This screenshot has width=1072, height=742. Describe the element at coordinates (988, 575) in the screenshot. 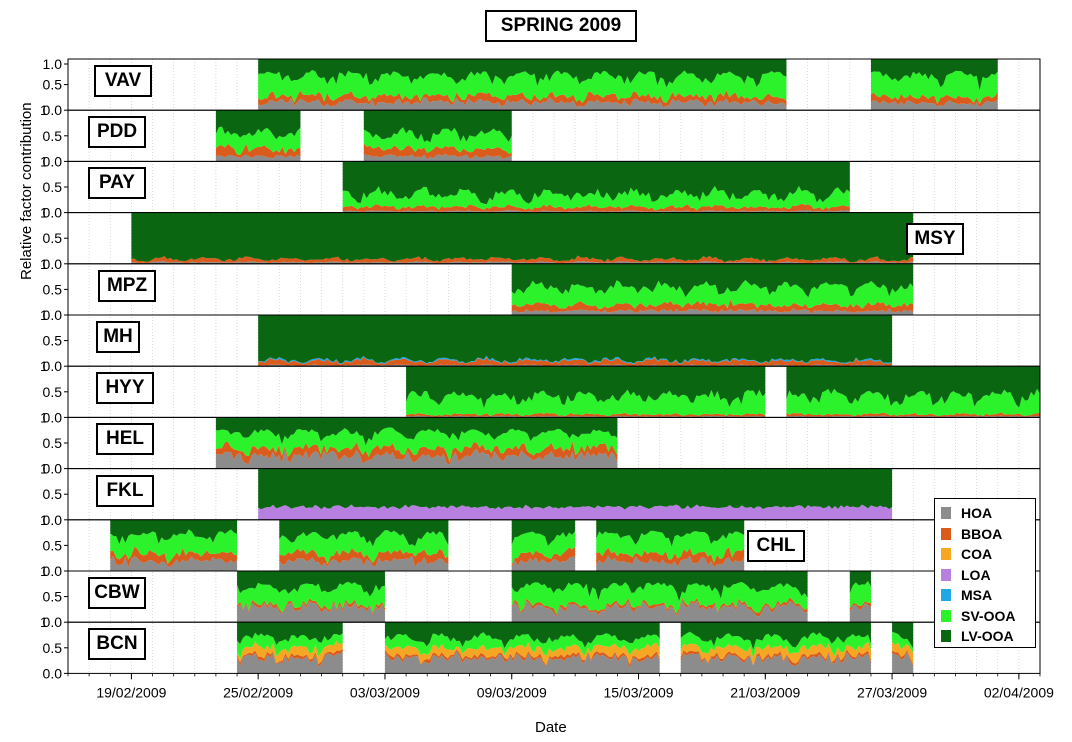

I see `legend-item-loa: LOA` at that location.